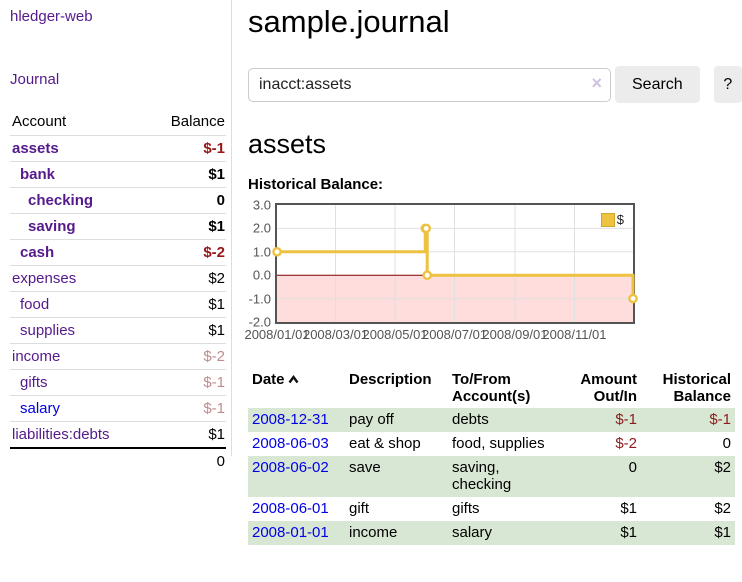 This screenshot has width=742, height=582. Describe the element at coordinates (727, 84) in the screenshot. I see `help-button: ?` at that location.